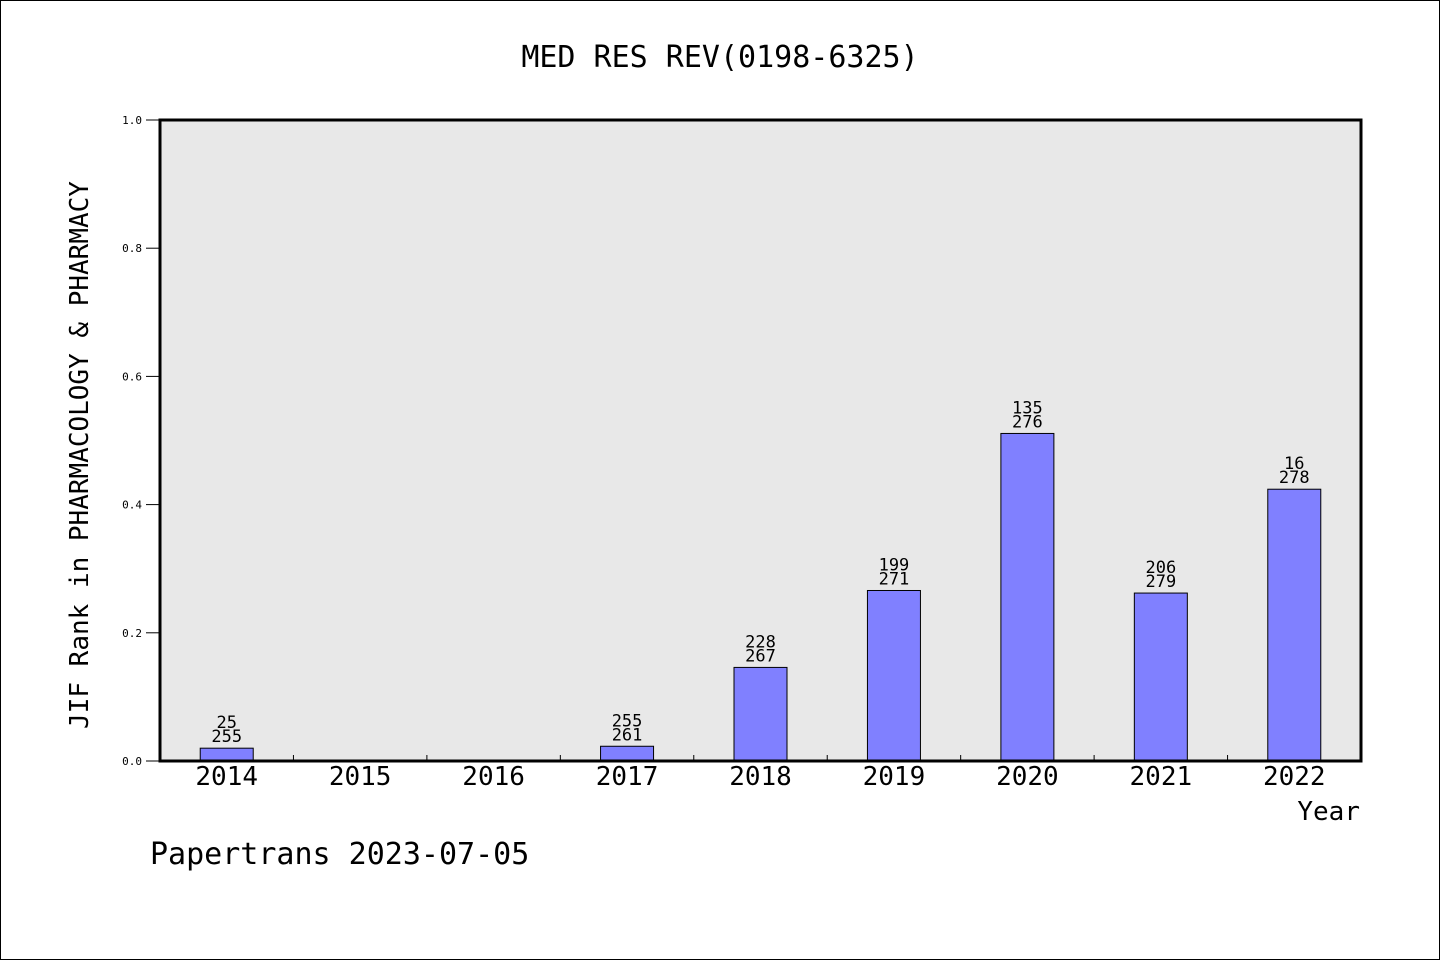 This screenshot has height=960, width=1440. Describe the element at coordinates (760, 714) in the screenshot. I see `bar-2018` at that location.